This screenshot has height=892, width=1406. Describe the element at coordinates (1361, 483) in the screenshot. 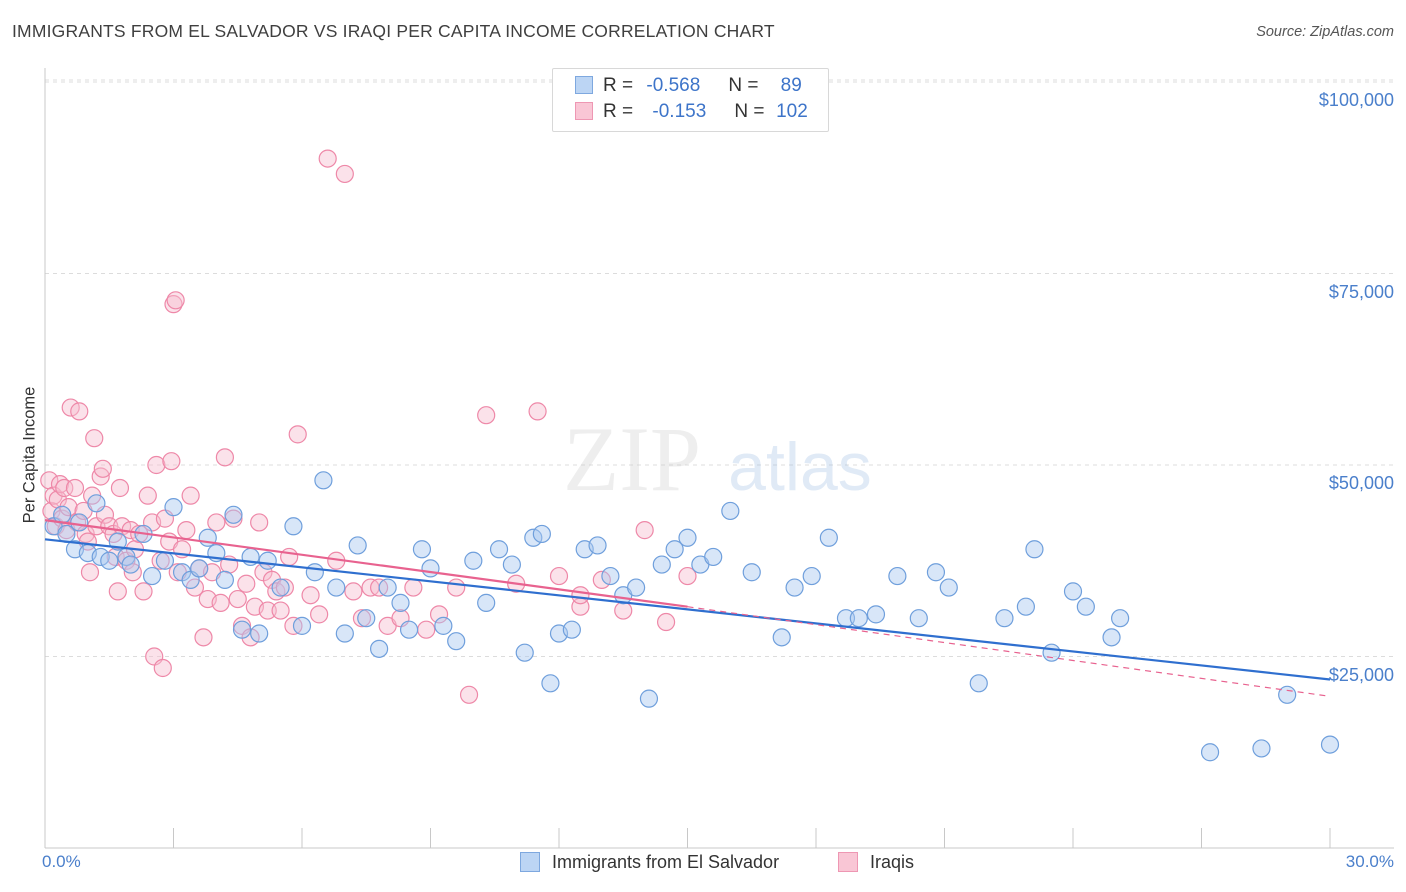

I see `y-tick-label: $50,000` at that location.